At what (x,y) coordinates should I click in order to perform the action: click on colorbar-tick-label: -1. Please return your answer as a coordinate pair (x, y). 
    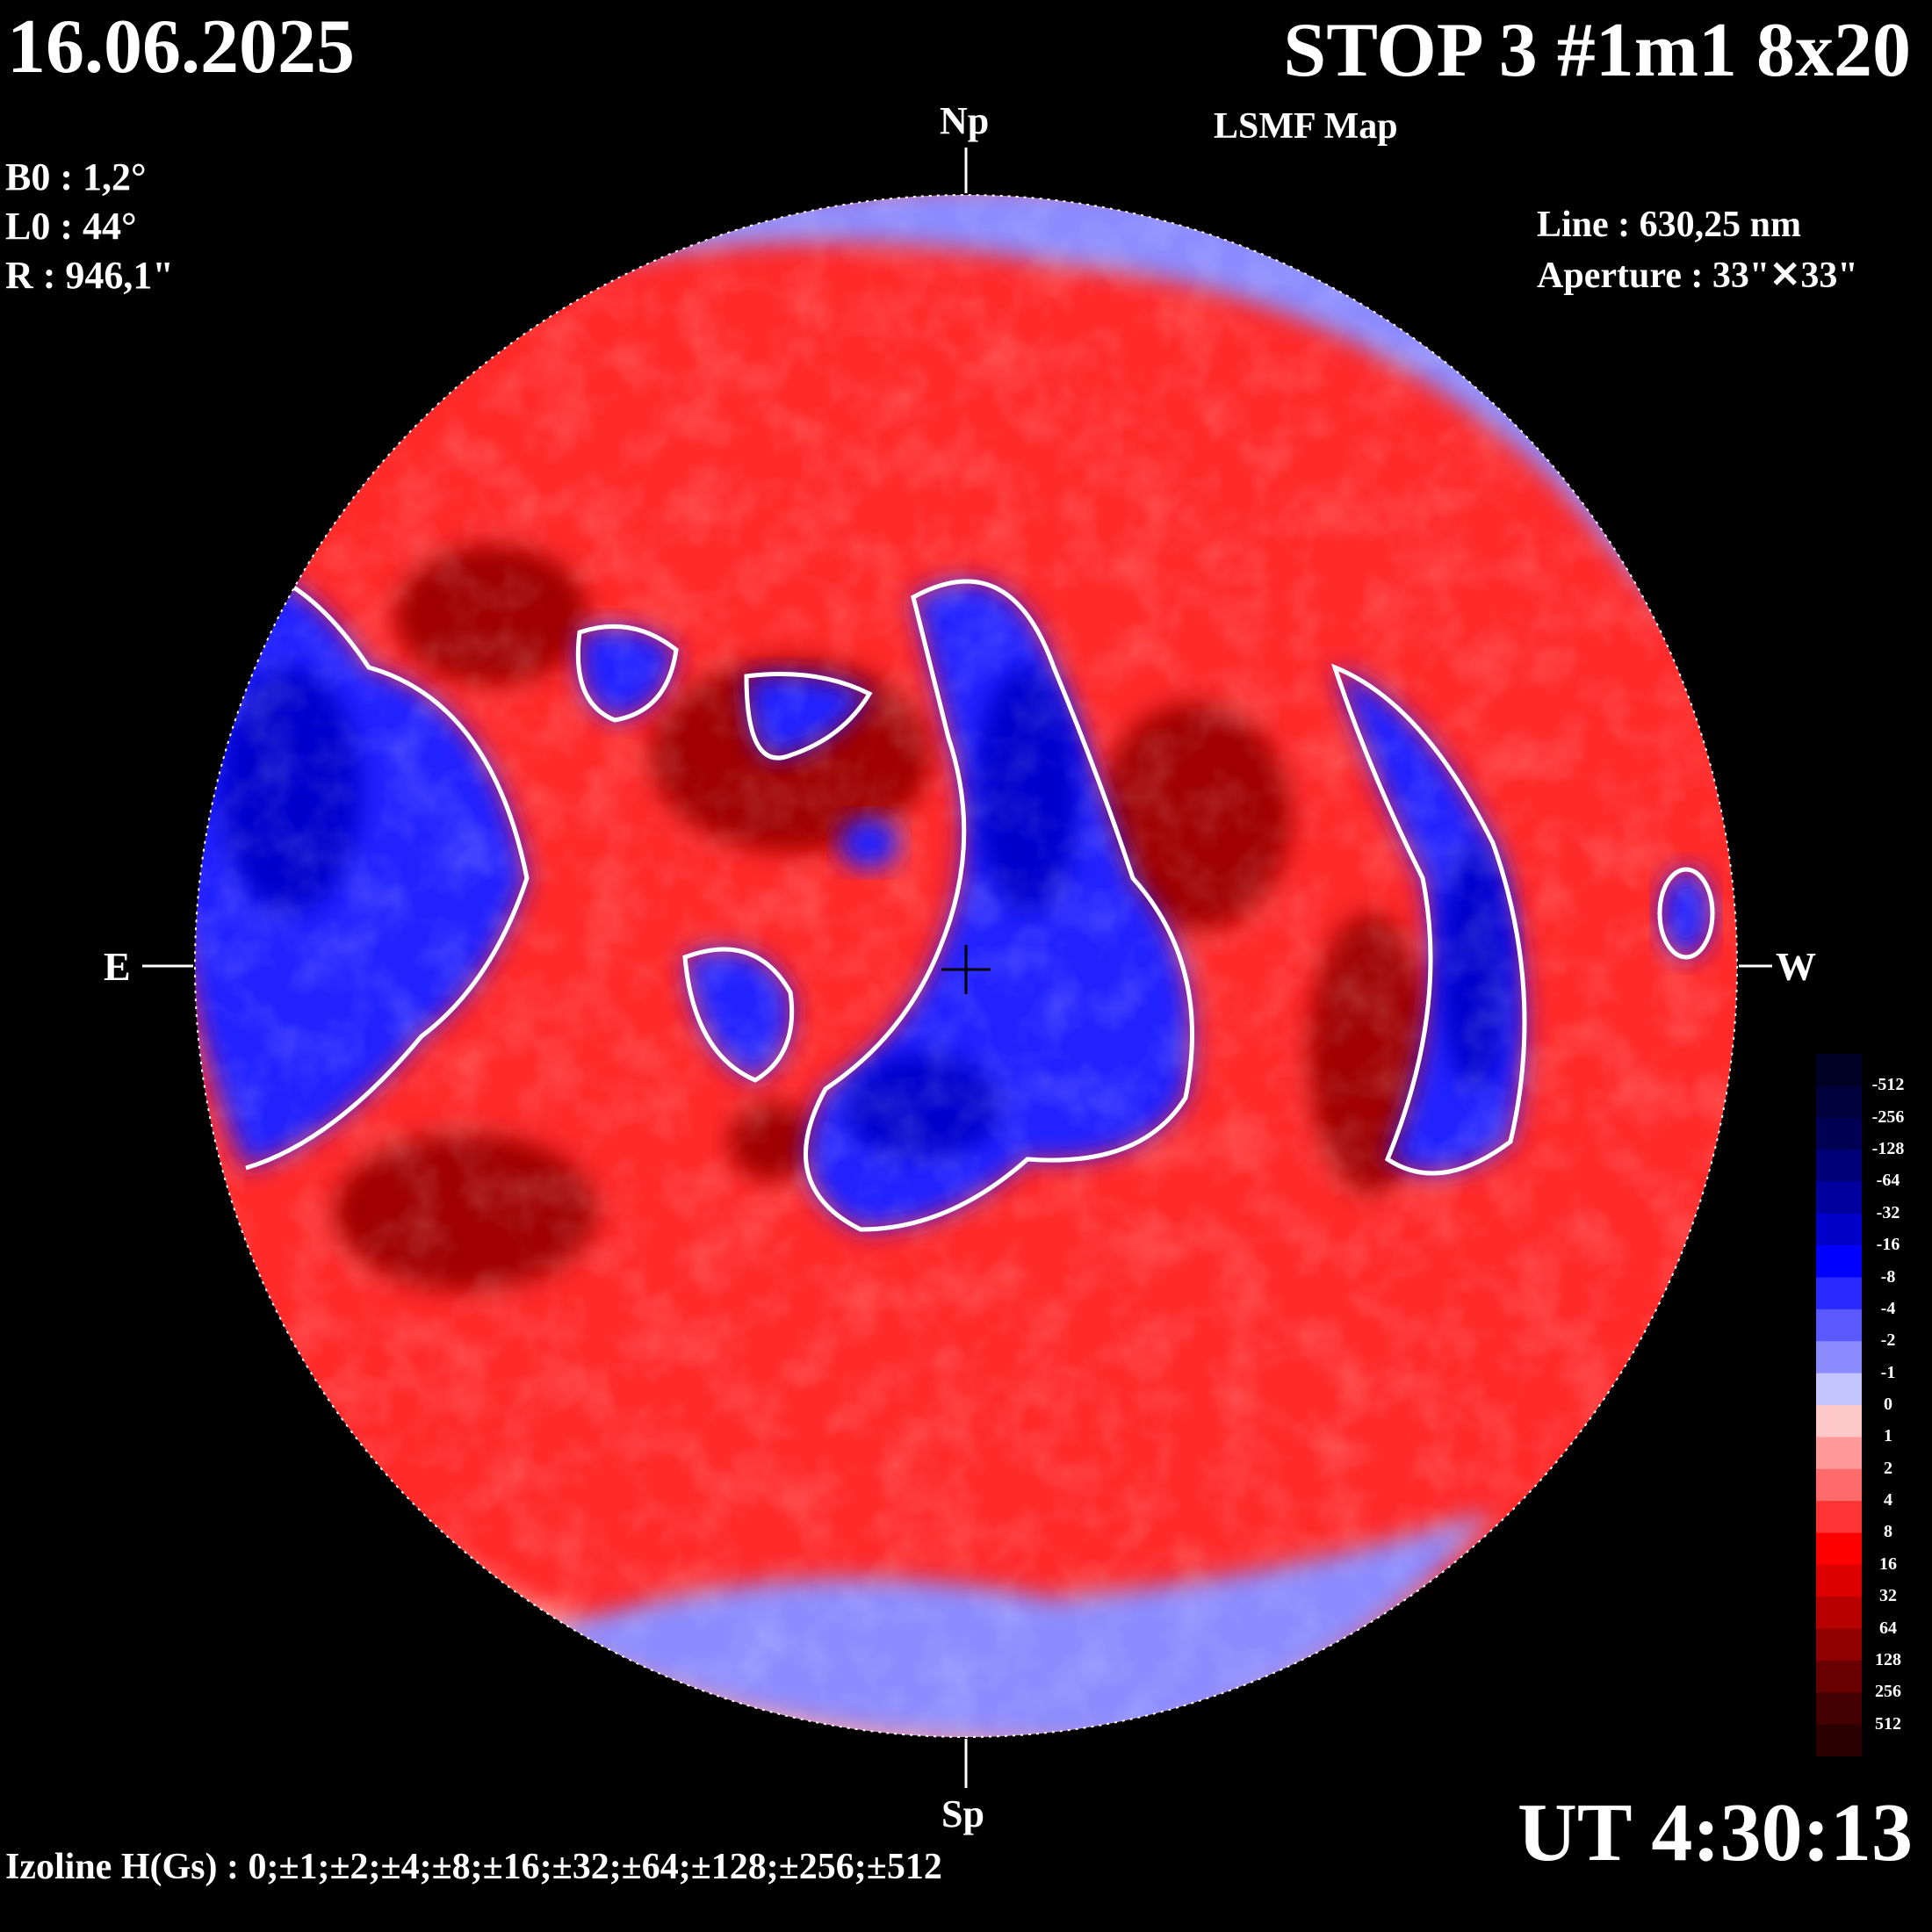
    Looking at the image, I should click on (1888, 1372).